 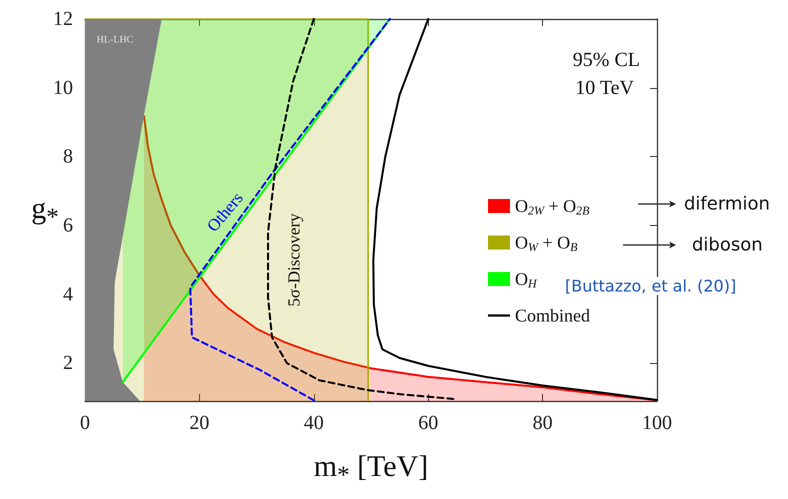 What do you see at coordinates (63, 19) in the screenshot?
I see `y-tick-label: 12` at bounding box center [63, 19].